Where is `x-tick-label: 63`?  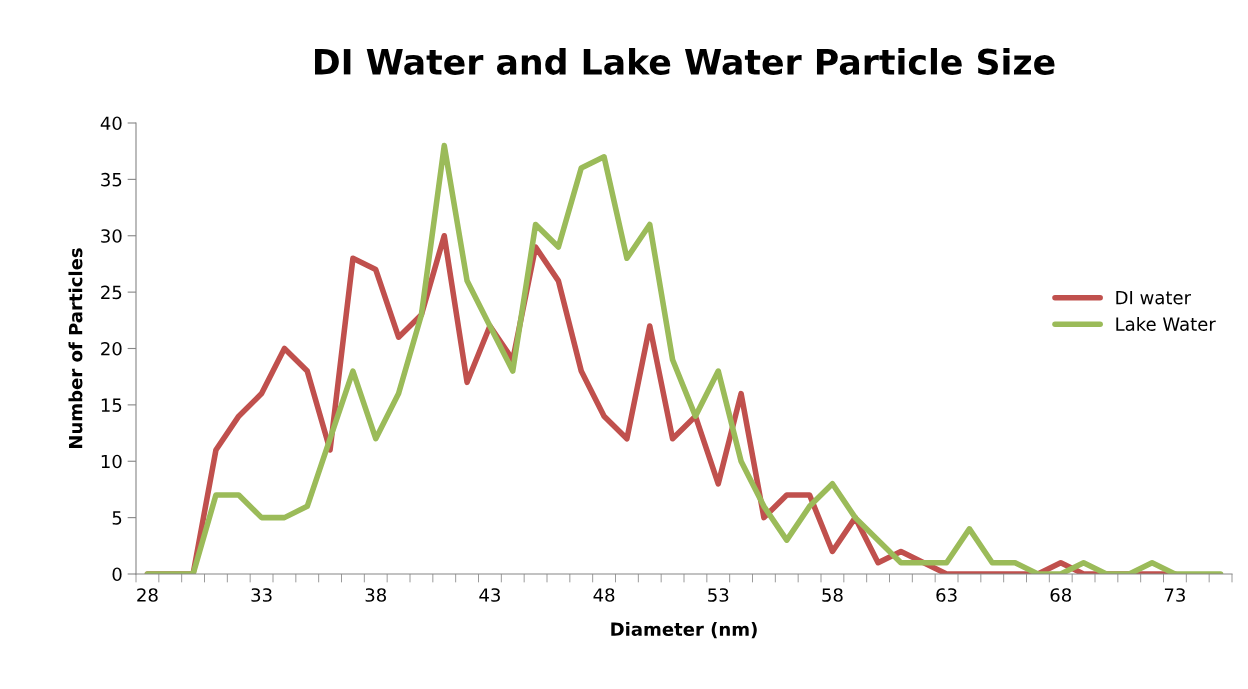
x-tick-label: 63 is located at coordinates (946, 595).